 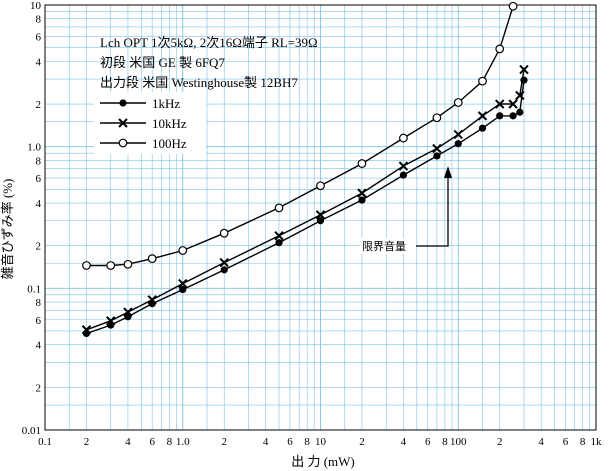 I want to click on legend-label: 1kHz, so click(x=166, y=103).